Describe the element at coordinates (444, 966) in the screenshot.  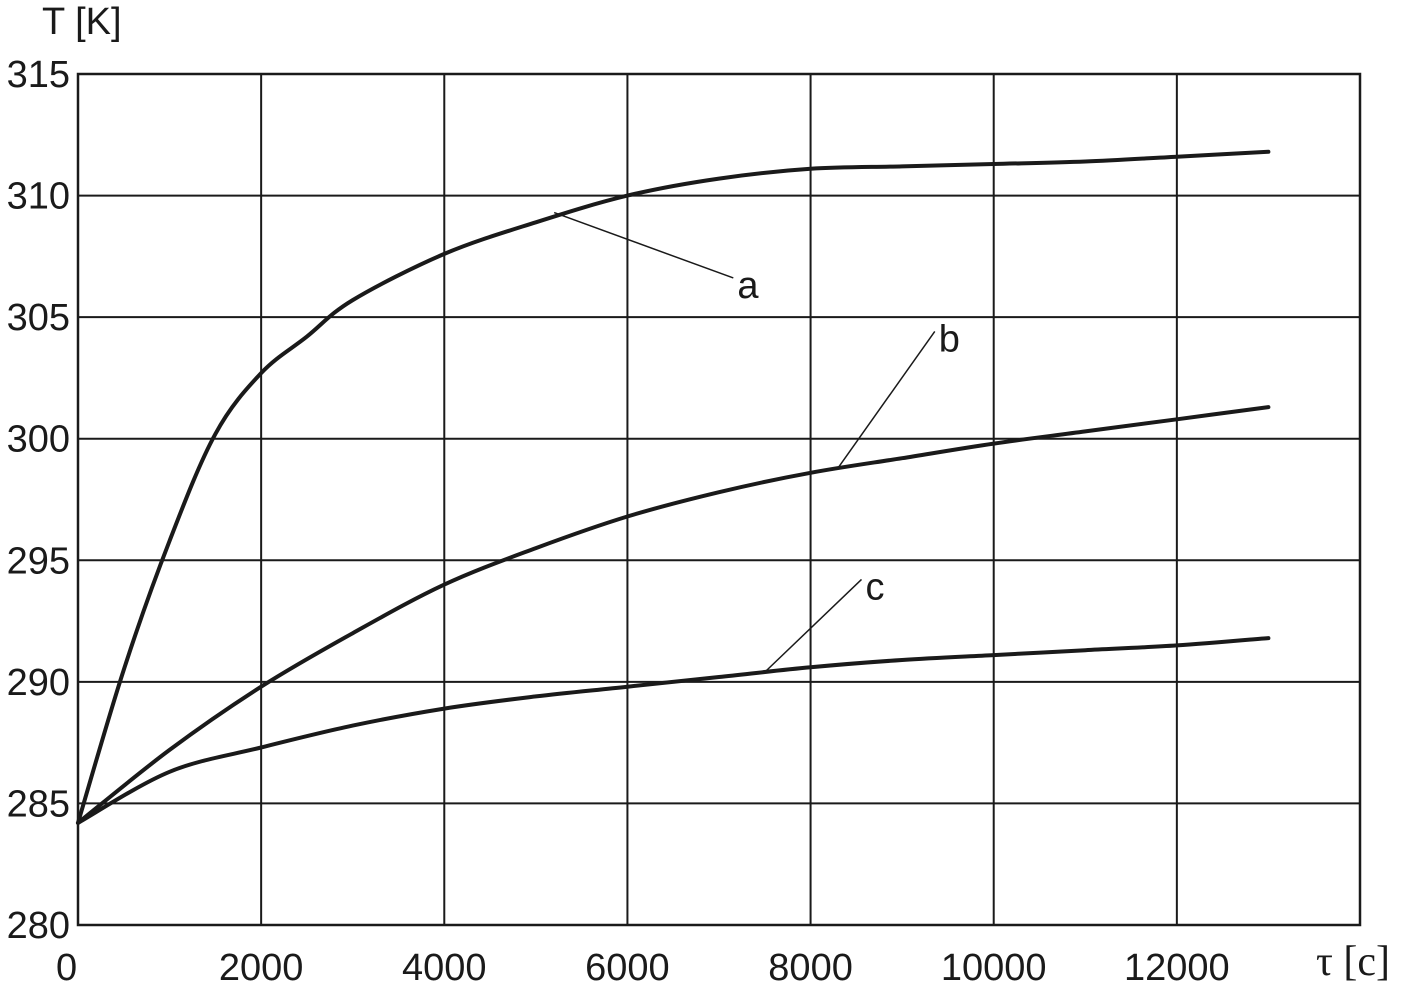
I see `x-tick-label: 4000` at that location.